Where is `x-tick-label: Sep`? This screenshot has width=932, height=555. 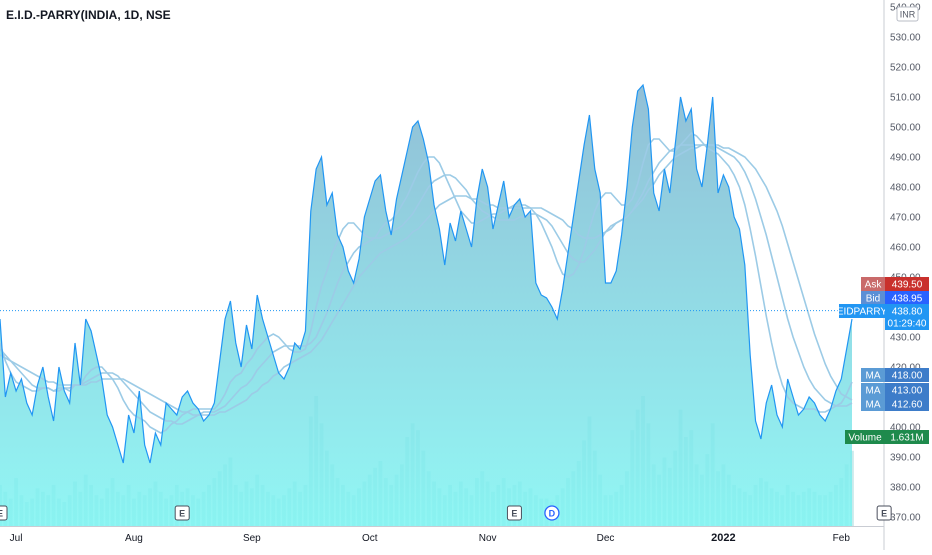 x-tick-label: Sep is located at coordinates (252, 538).